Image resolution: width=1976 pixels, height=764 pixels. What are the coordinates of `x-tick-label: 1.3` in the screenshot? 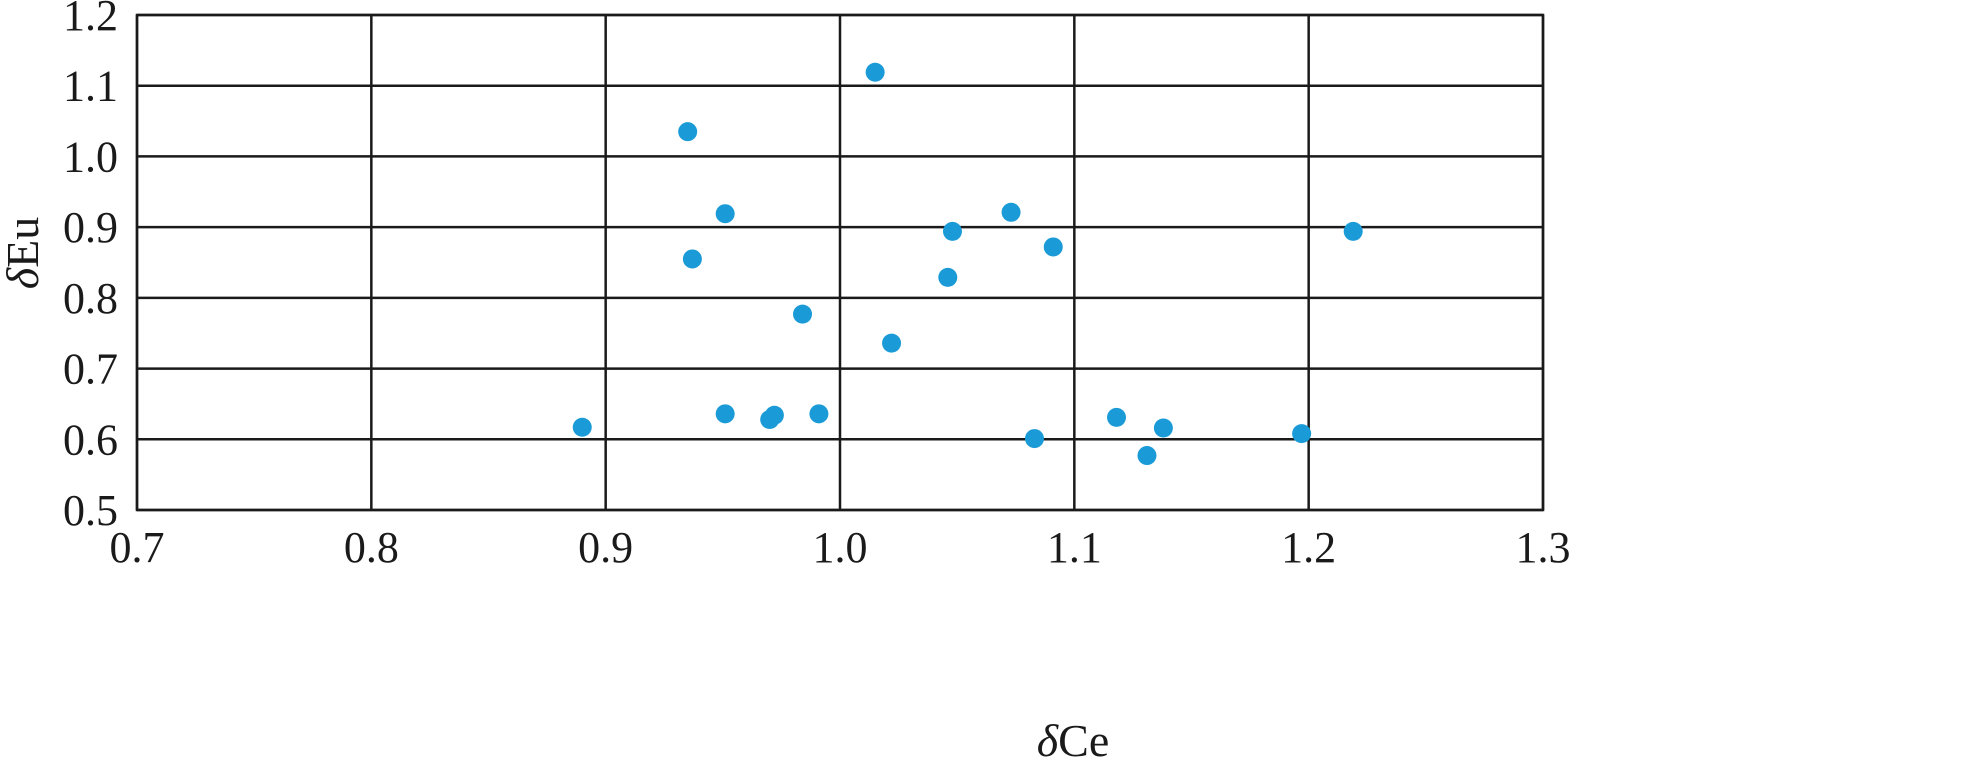 It's located at (1543, 547).